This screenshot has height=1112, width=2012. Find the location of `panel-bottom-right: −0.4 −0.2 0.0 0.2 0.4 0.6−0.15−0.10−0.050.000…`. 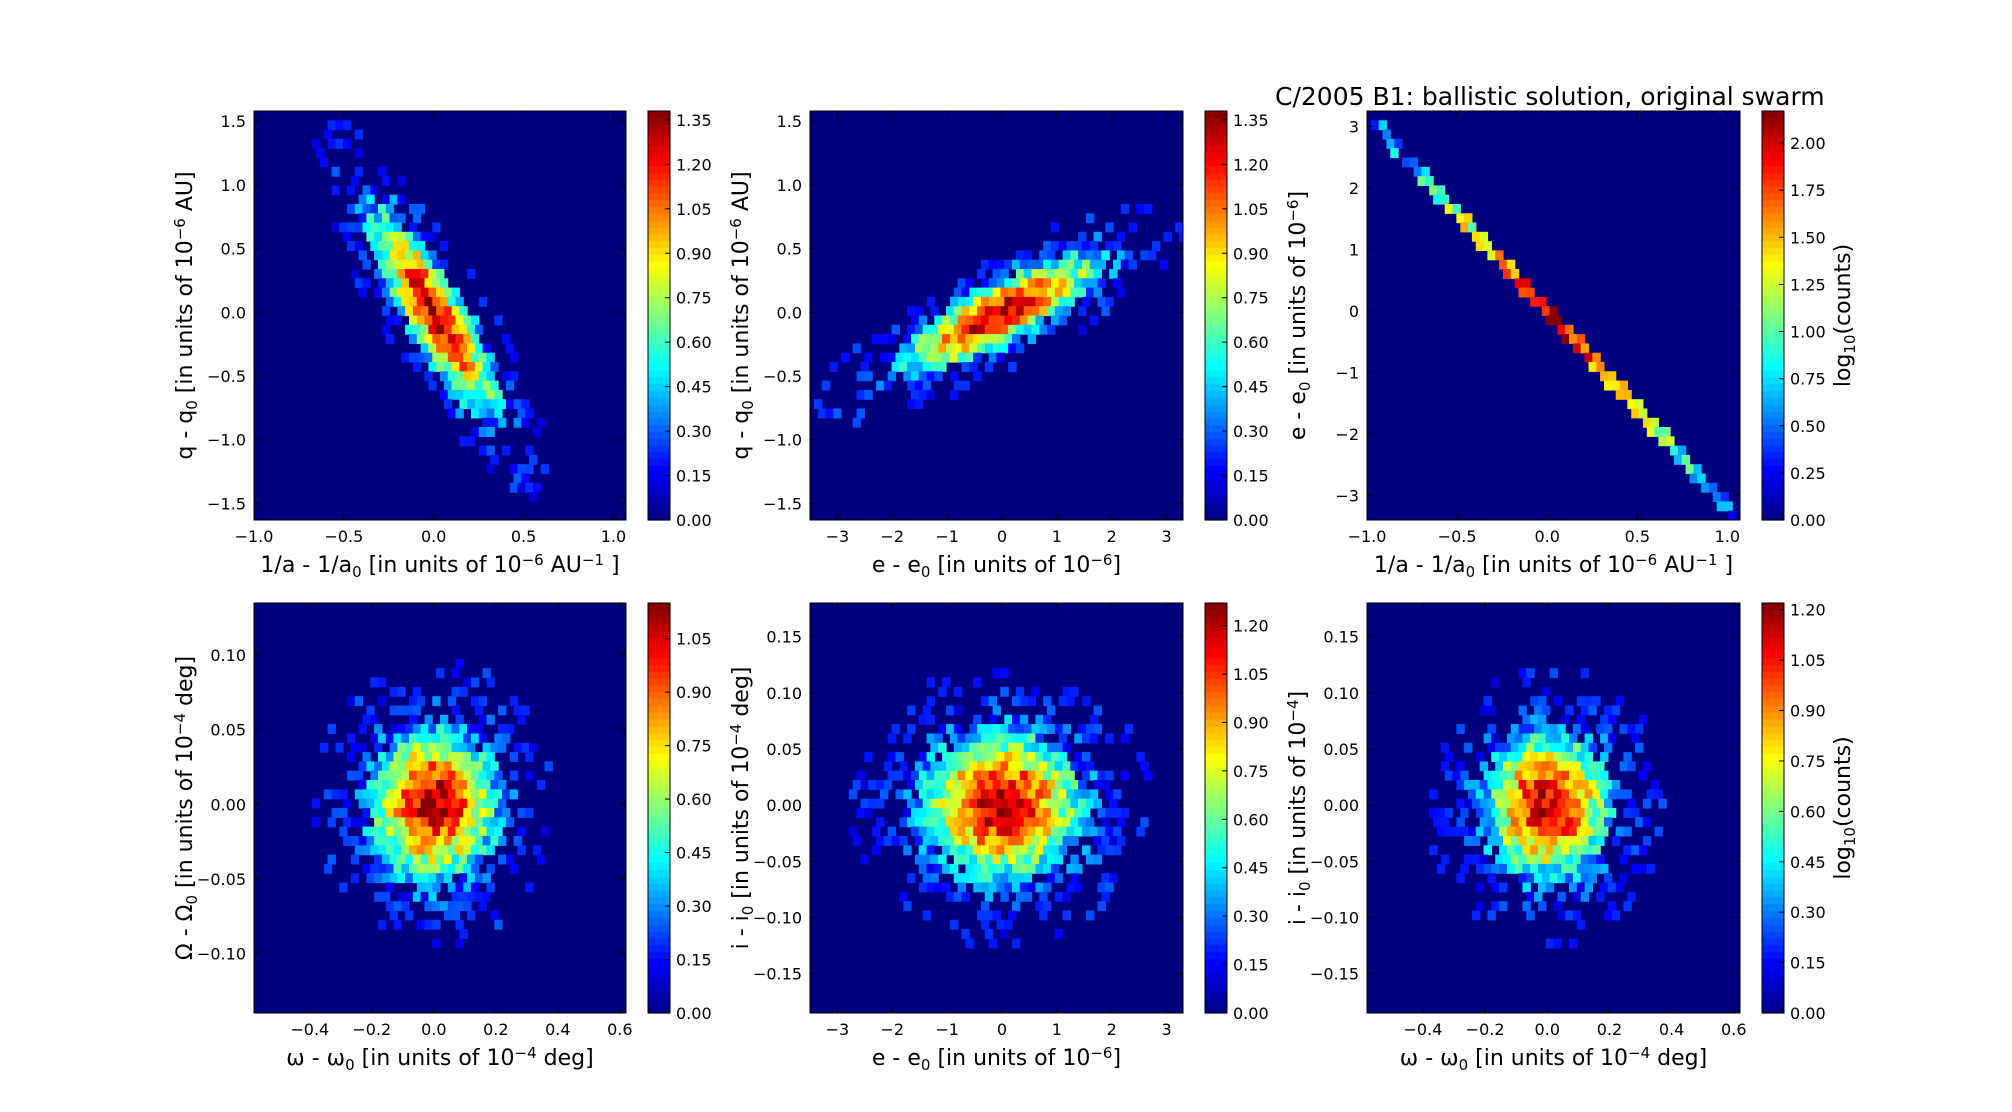

panel-bottom-right: −0.4 −0.2 0.0 0.2 0.4 0.6−0.15−0.10−0.050.000… is located at coordinates (1571, 837).